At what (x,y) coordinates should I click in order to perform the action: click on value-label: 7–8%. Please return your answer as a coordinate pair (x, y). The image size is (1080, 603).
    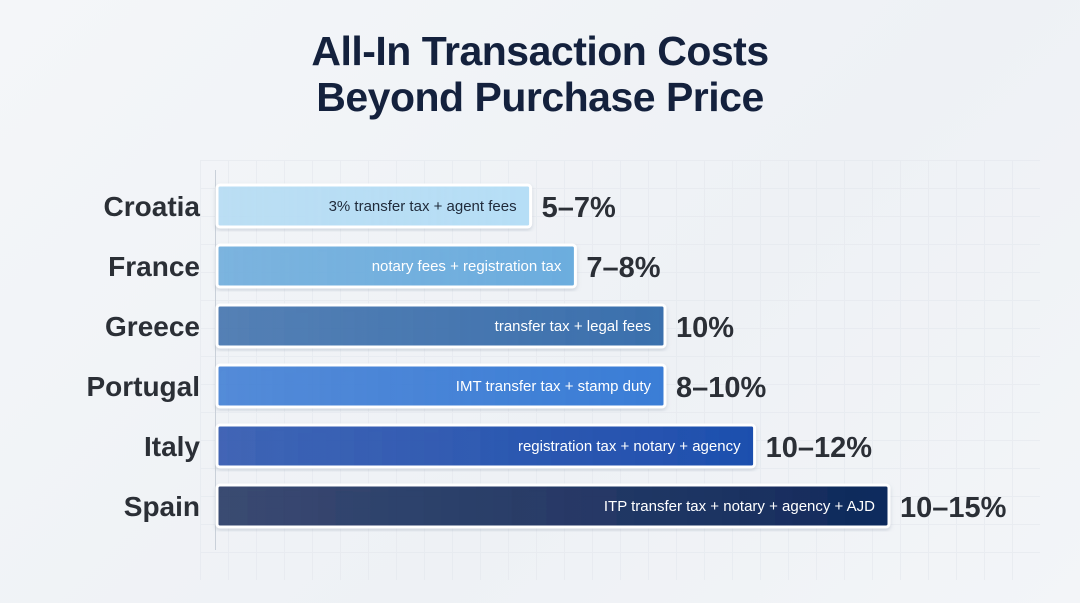
    Looking at the image, I should click on (623, 268).